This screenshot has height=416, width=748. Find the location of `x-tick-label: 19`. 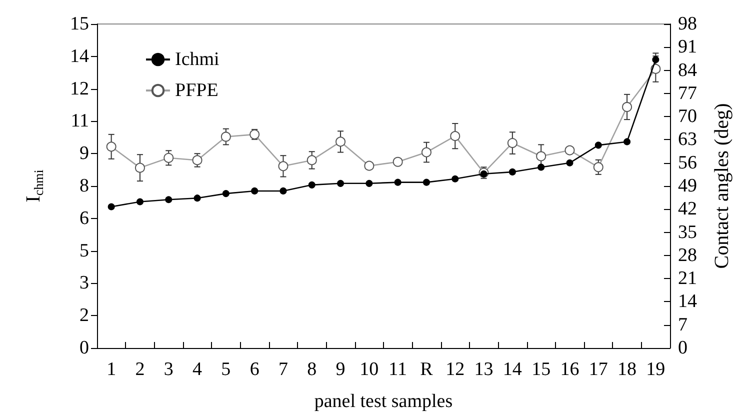

x-tick-label: 19 is located at coordinates (656, 369).